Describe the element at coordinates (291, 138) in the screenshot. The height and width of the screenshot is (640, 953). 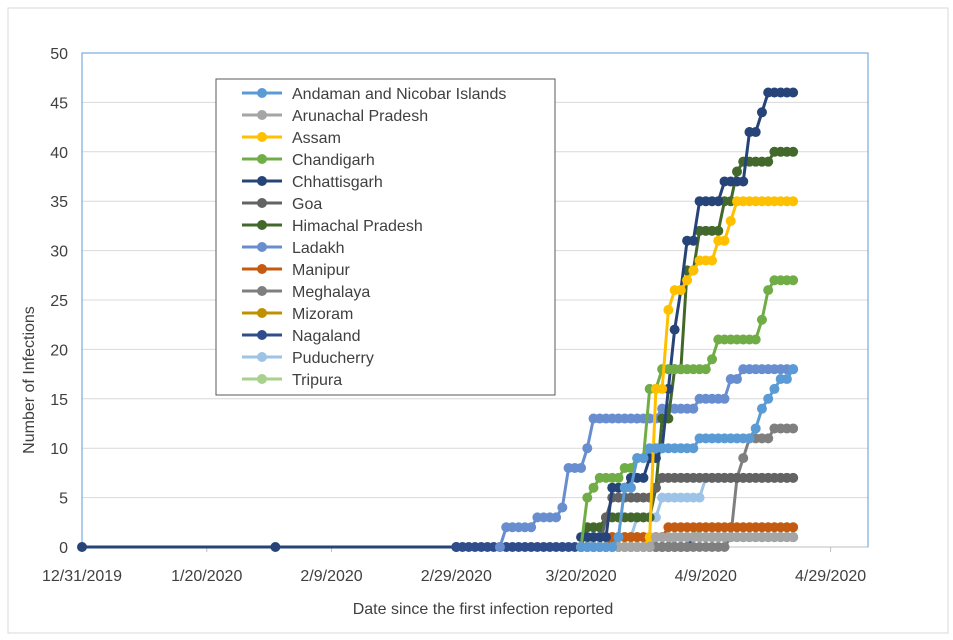
I see `legend-entry: Assam` at that location.